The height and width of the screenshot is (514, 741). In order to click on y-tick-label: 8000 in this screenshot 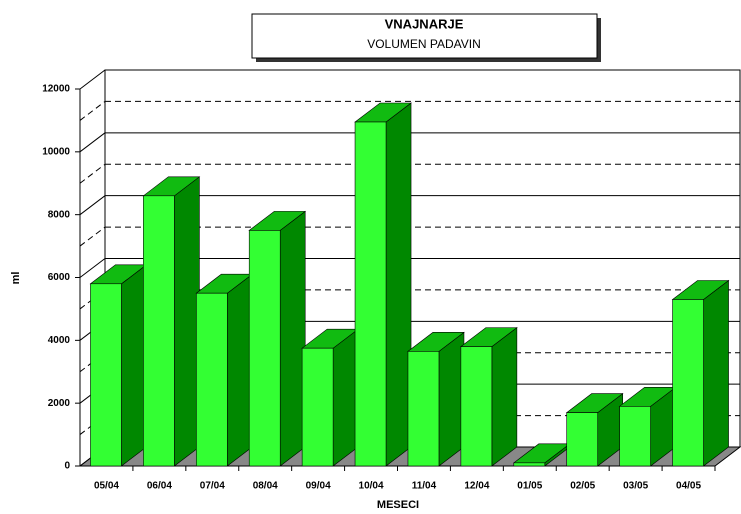, I will do `click(59, 214)`.